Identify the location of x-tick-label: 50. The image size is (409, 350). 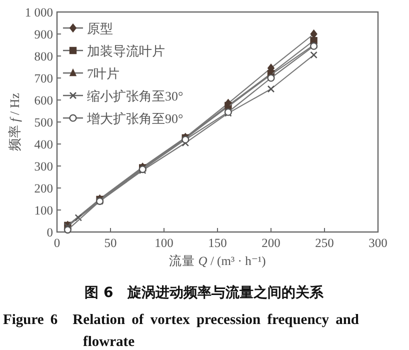
(110, 243).